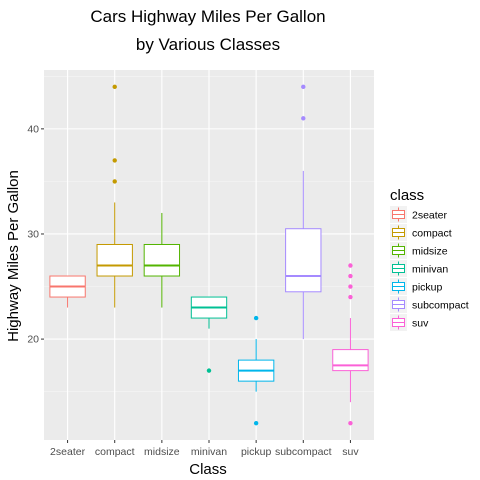 This screenshot has width=480, height=480. Describe the element at coordinates (207, 16) in the screenshot. I see `chart-title-line-1: Cars Highway Miles Per Gallon` at that location.